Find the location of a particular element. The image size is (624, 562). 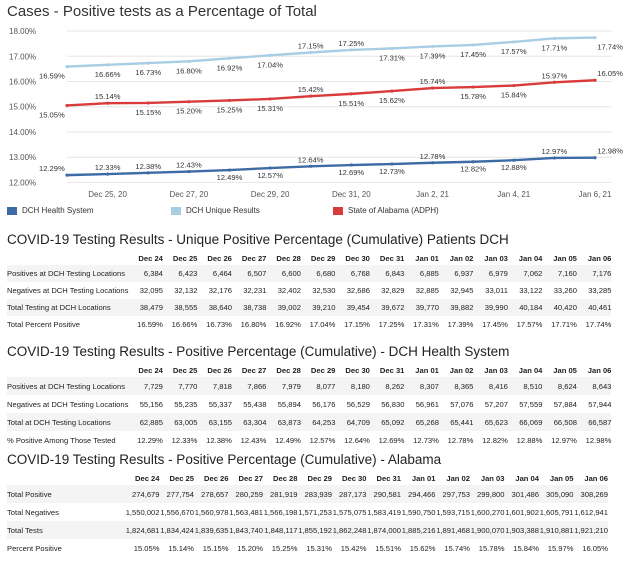

data-label: 16.73% is located at coordinates (148, 72).